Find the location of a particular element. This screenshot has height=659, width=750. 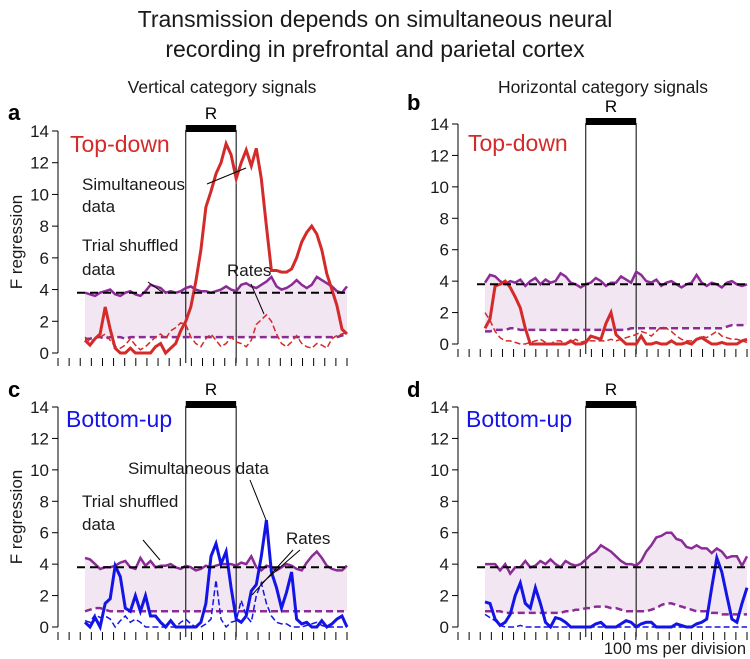

panel-letter-b: b is located at coordinates (413, 102).